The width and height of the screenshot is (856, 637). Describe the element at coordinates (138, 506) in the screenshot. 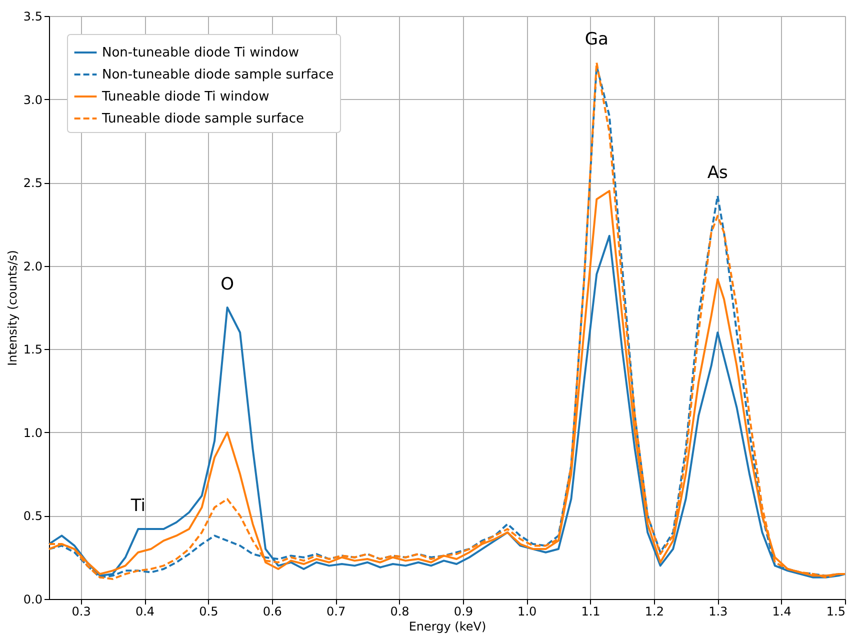

I see `annotation: Ti` at that location.